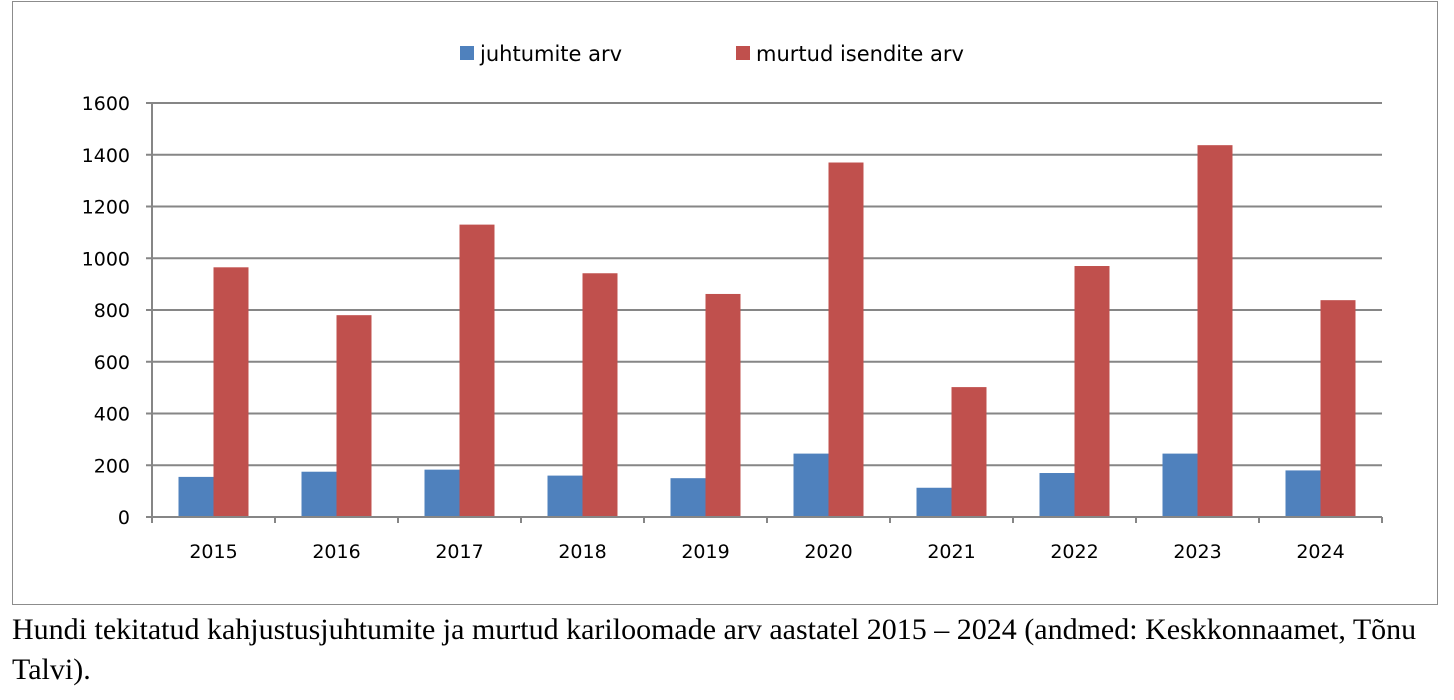  Describe the element at coordinates (828, 552) in the screenshot. I see `x-tick-label: 2020` at that location.